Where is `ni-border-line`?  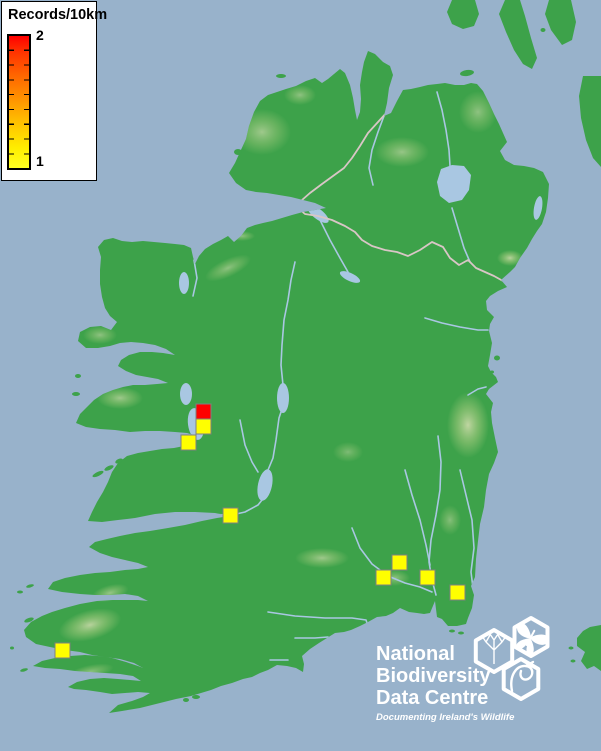 ni-border-line is located at coordinates (400, 195).